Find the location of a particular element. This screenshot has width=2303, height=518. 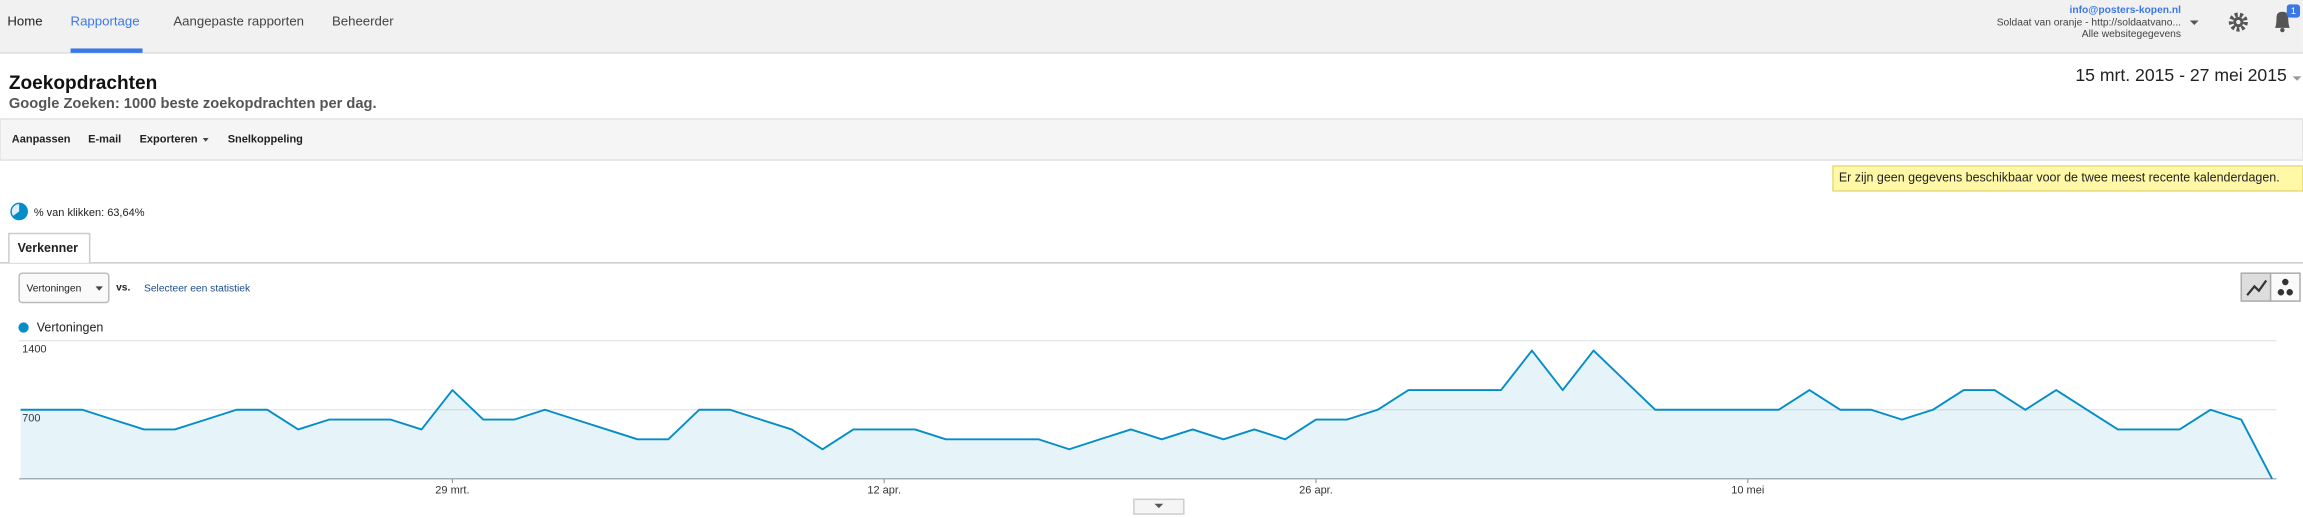

motion-view-button is located at coordinates (2285, 287).